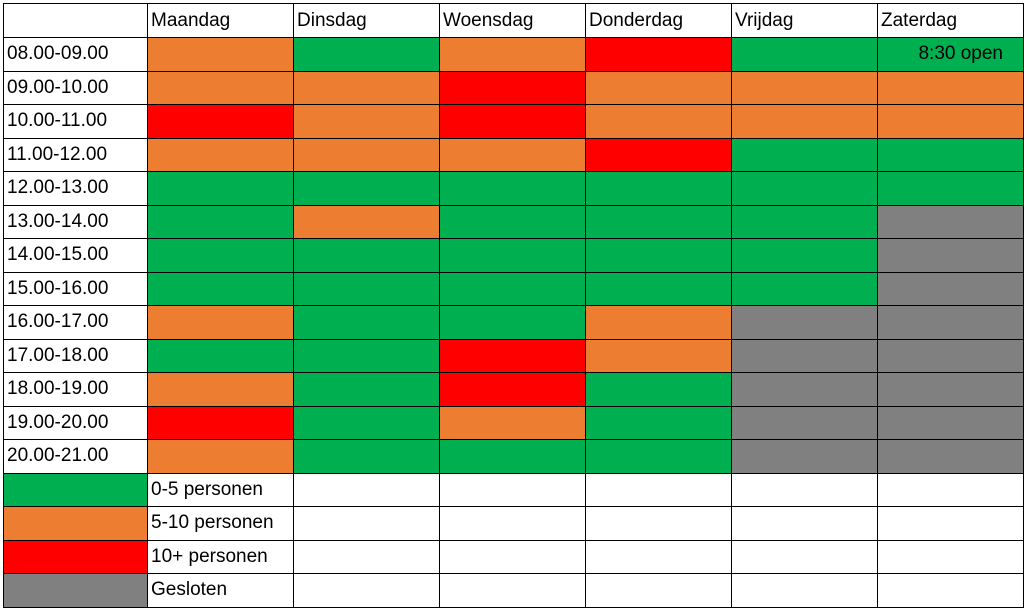 This screenshot has width=1024, height=609. I want to click on legend-label: 0-5 personen, so click(220, 489).